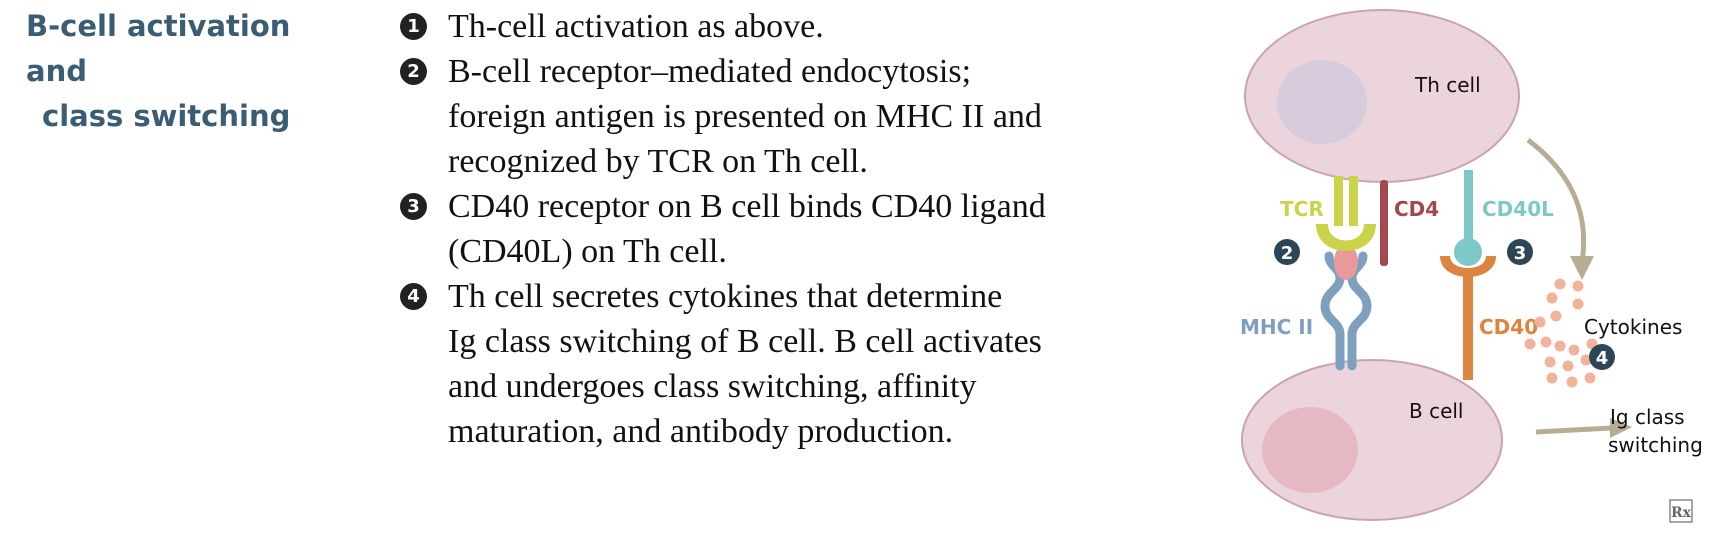  Describe the element at coordinates (1436, 411) in the screenshot. I see `b-cell-label: B cell` at that location.